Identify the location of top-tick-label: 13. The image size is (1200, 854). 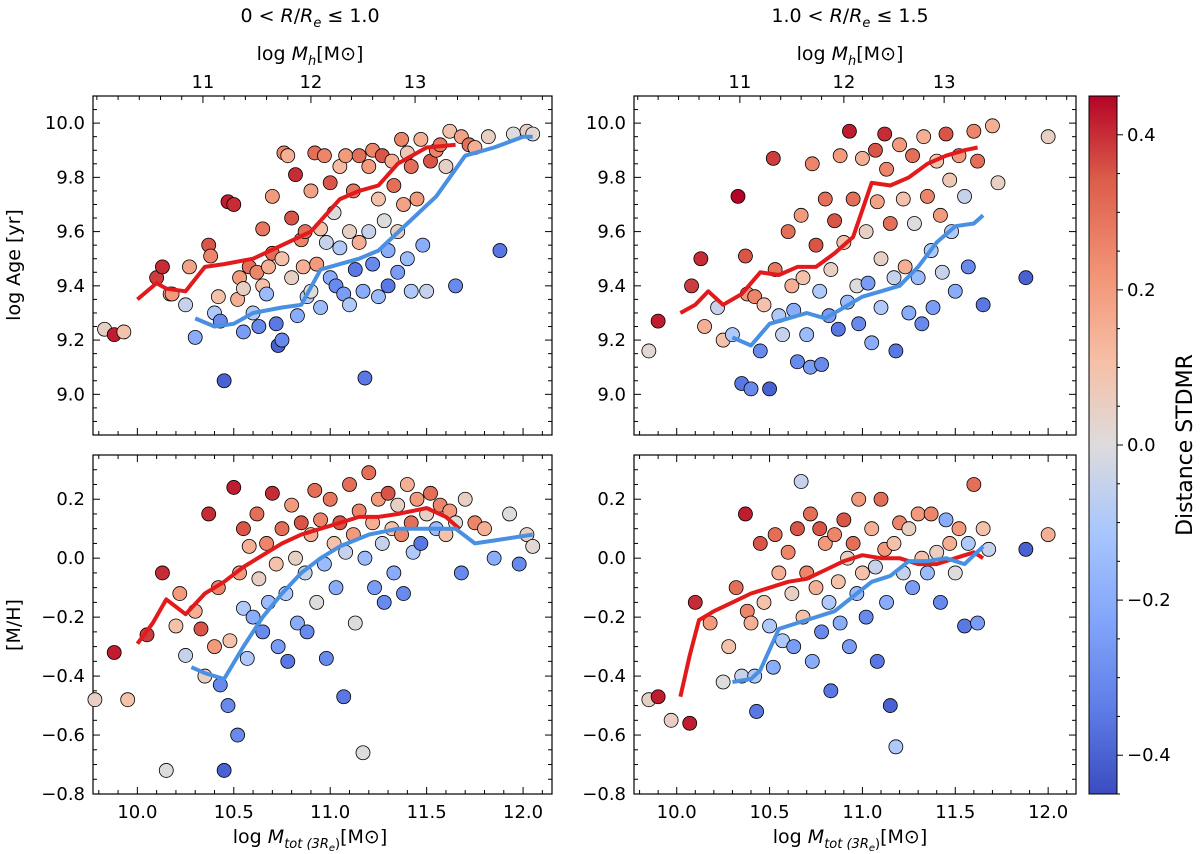
(944, 82).